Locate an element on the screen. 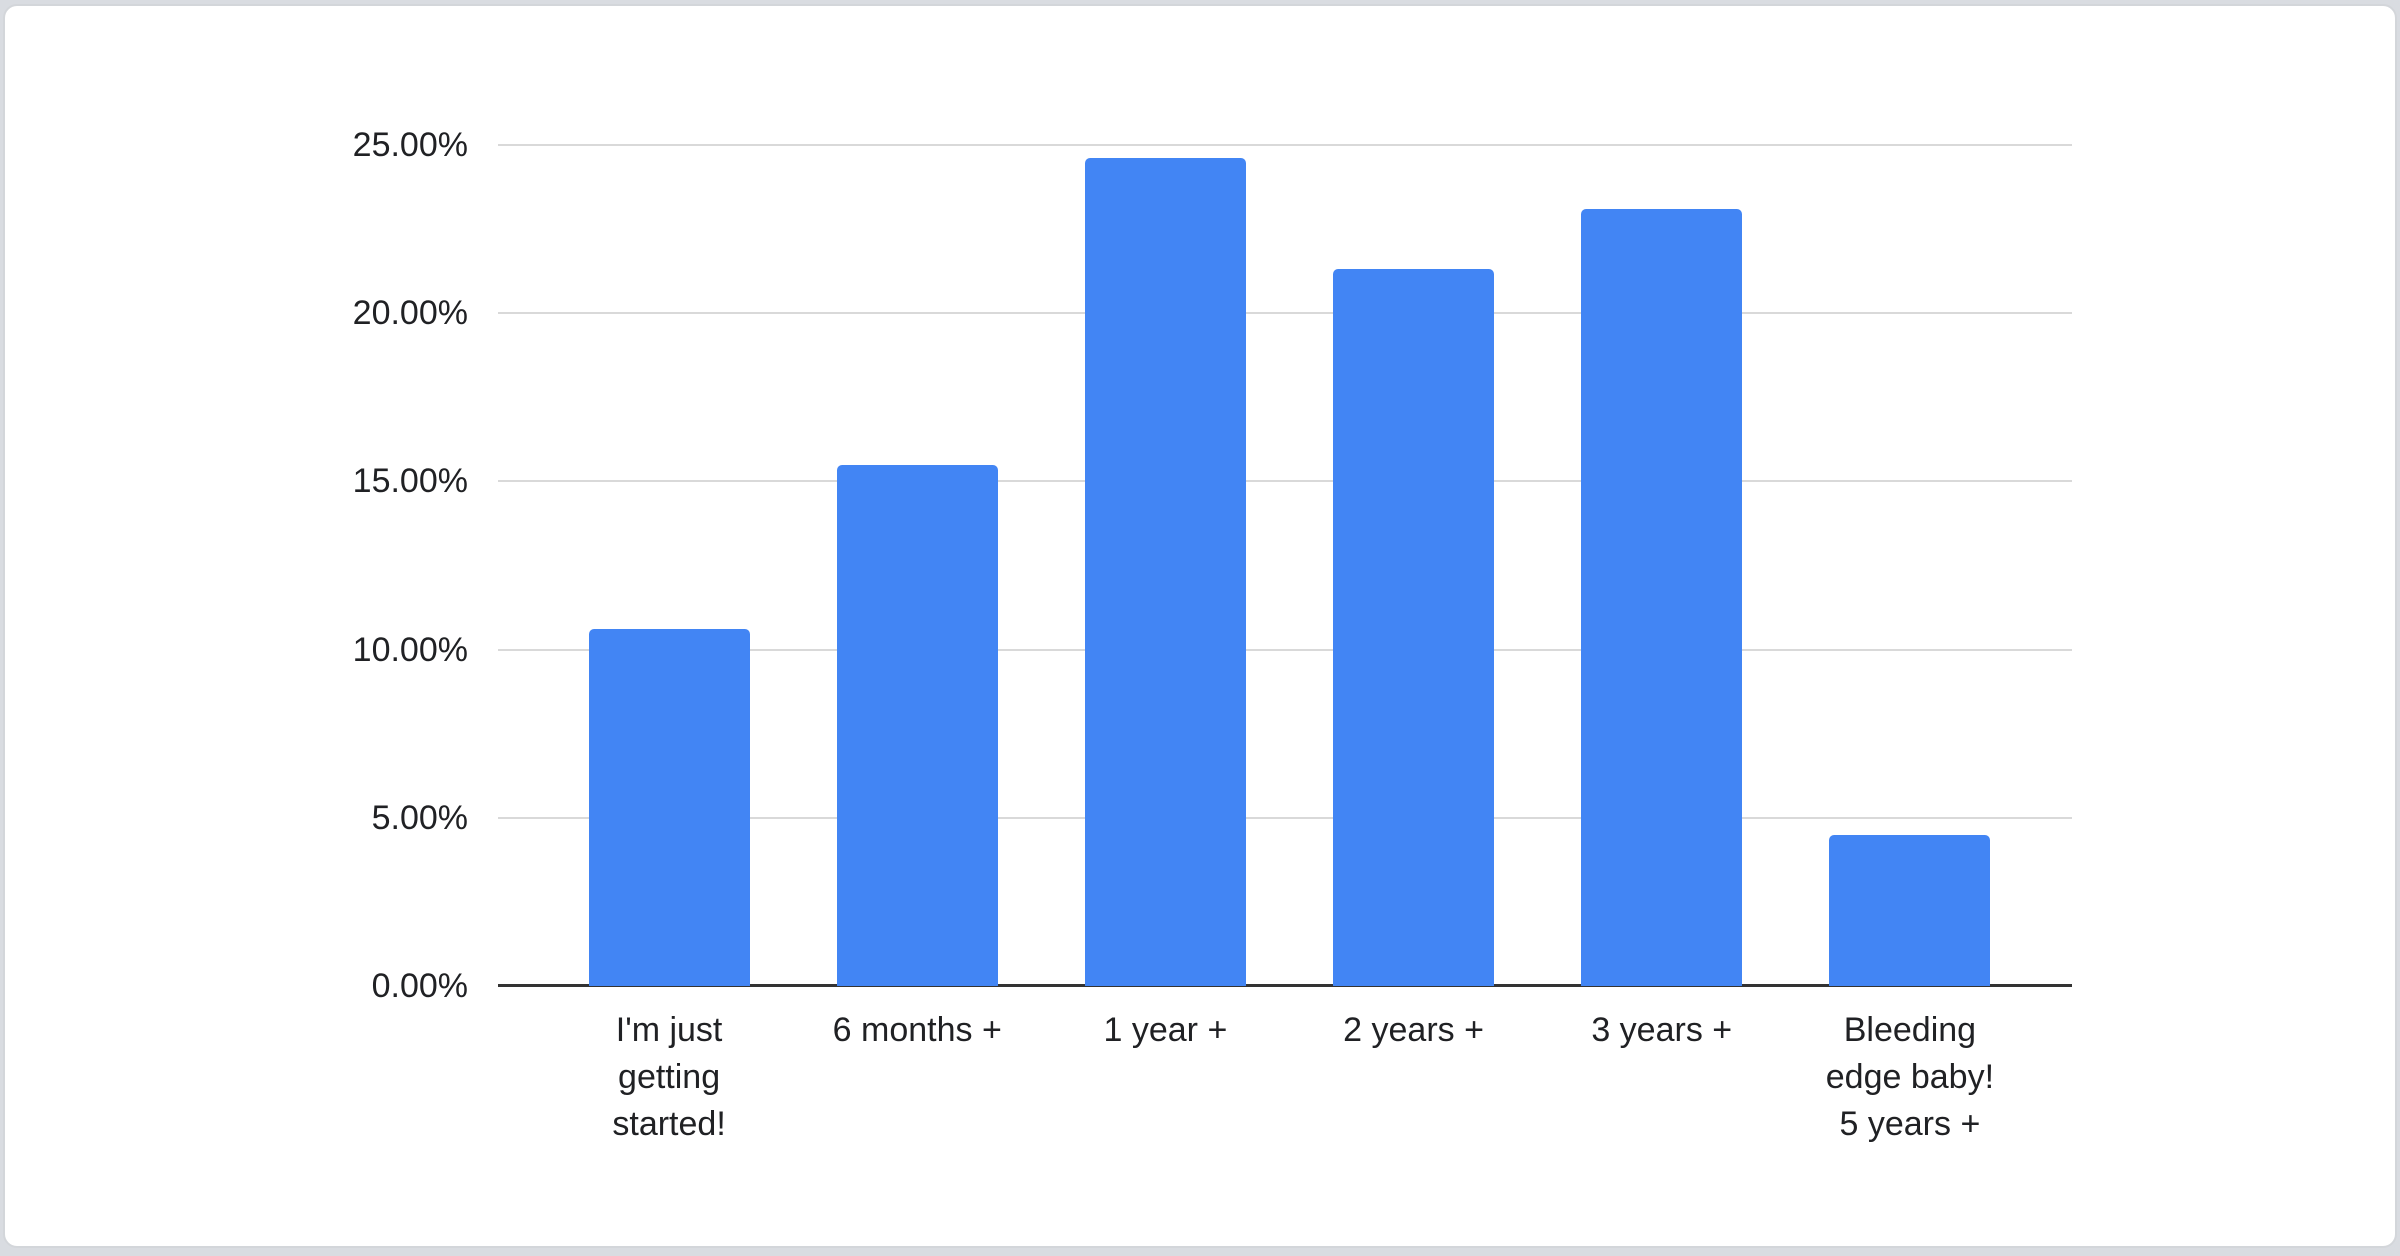 This screenshot has width=2400, height=1256. y-tick-label: 10.00% is located at coordinates (410, 649).